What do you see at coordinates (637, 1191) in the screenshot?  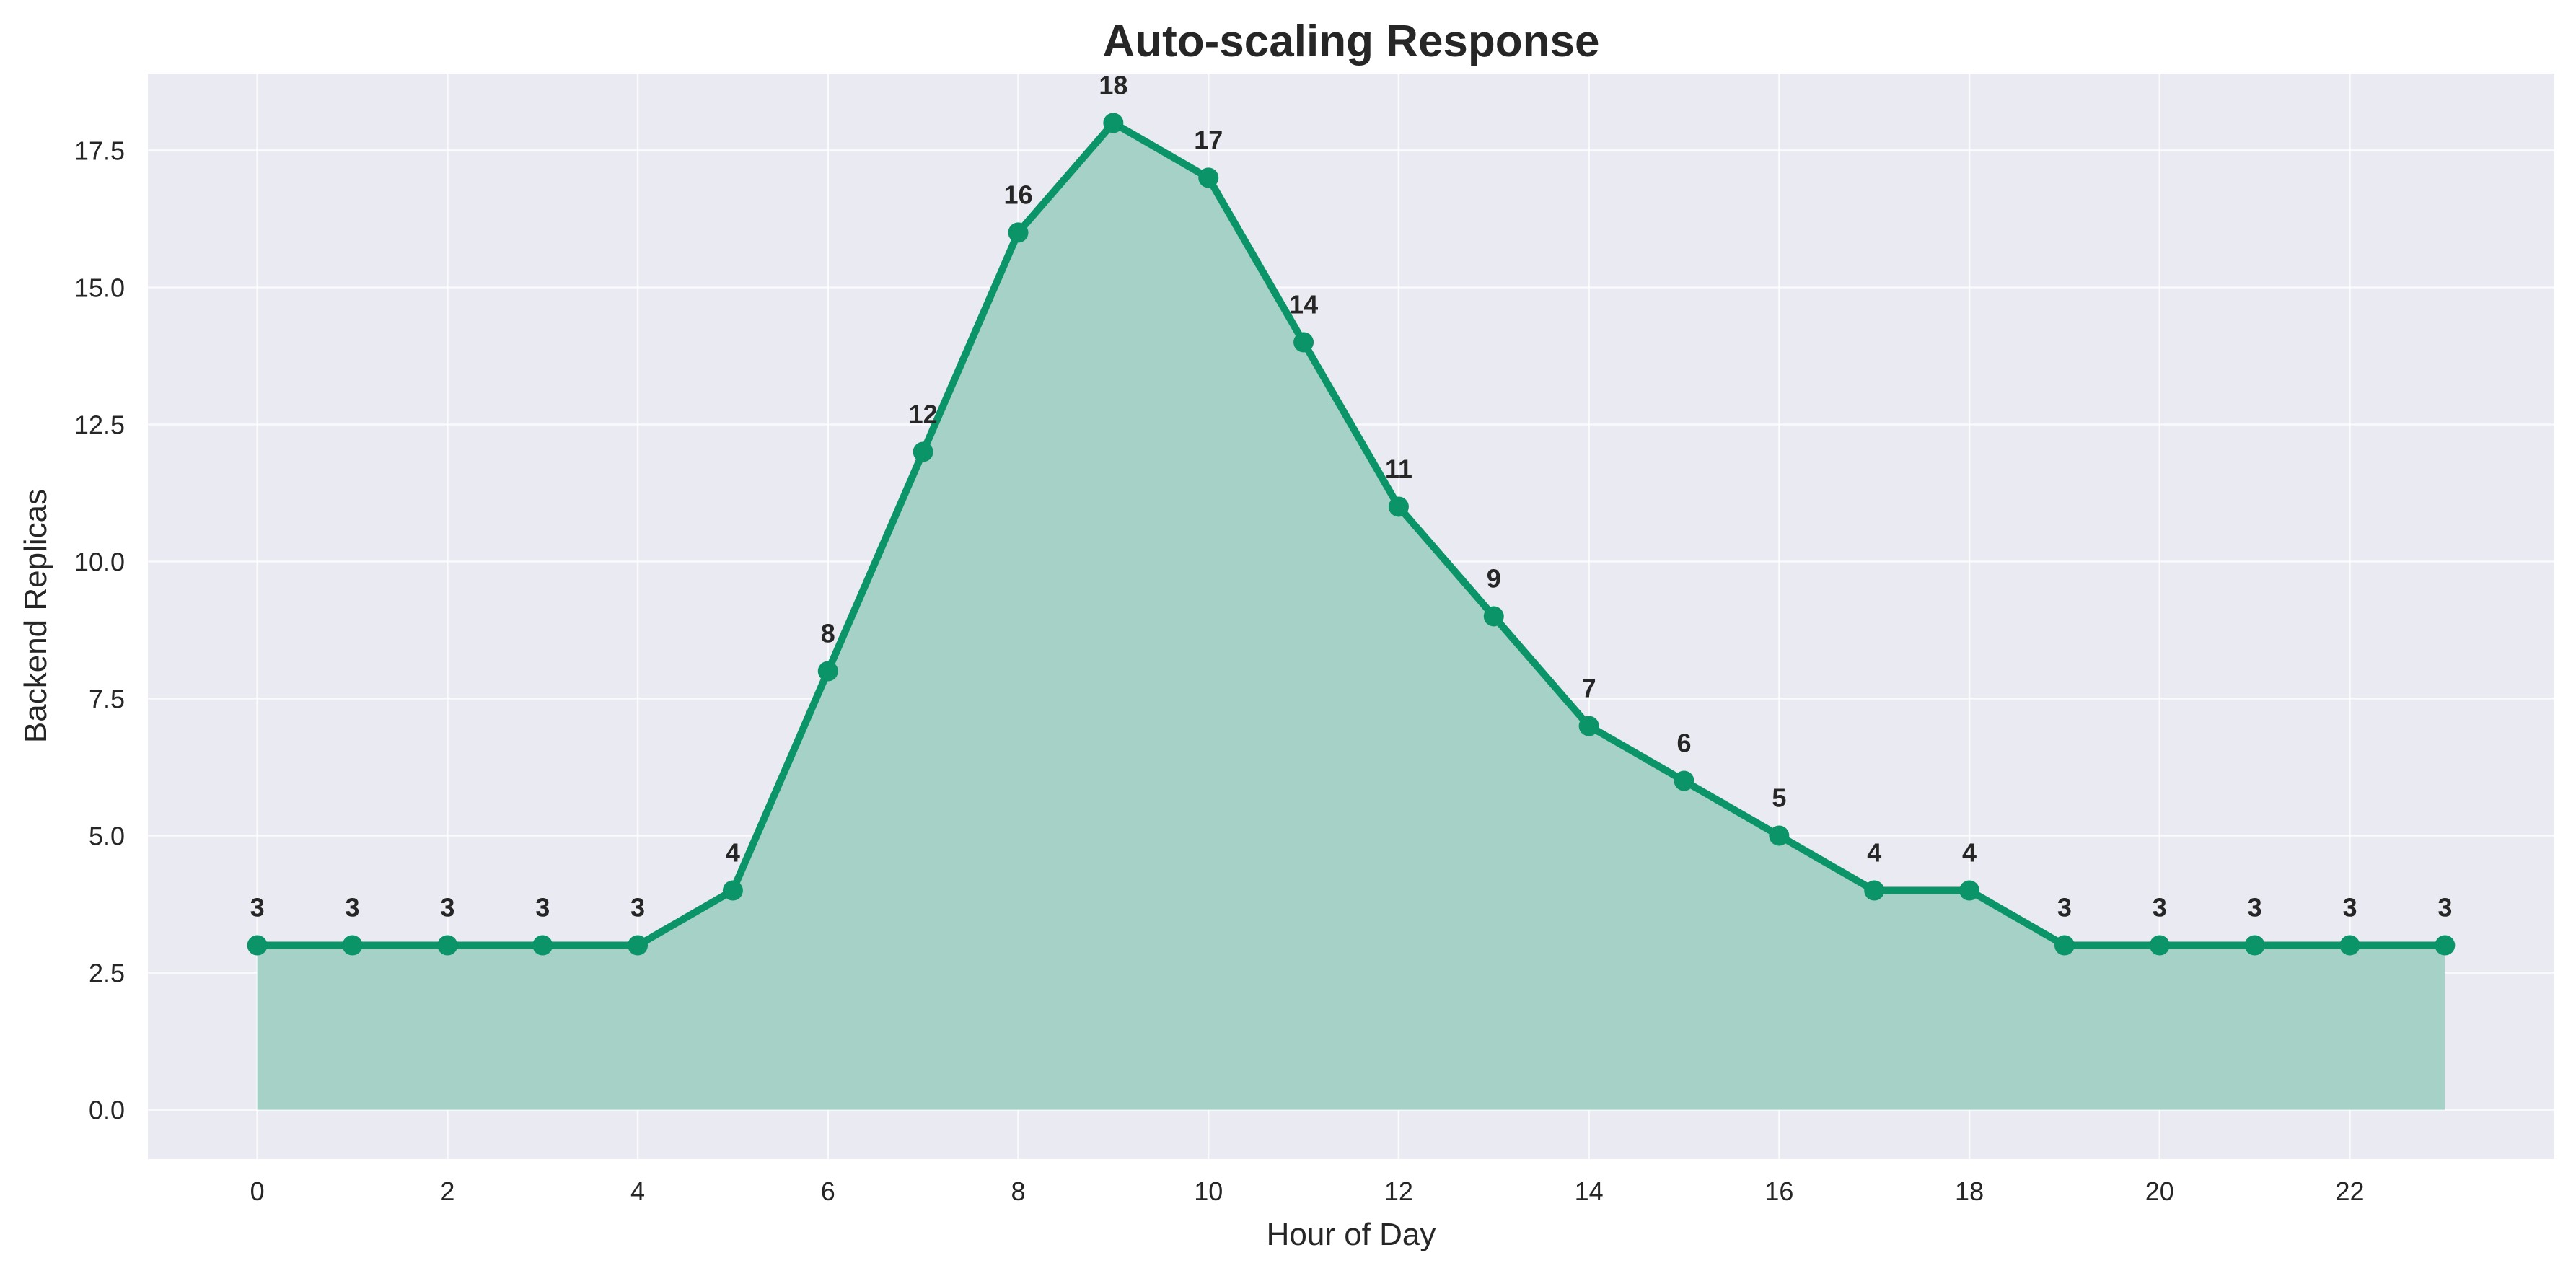 I see `x-tick-label: 4` at bounding box center [637, 1191].